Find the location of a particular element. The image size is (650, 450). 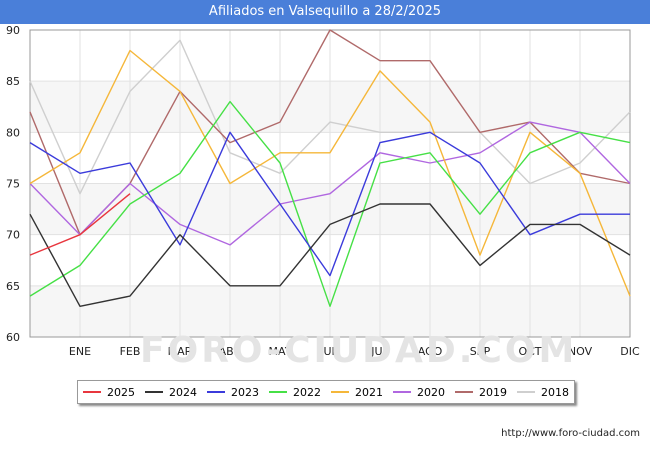

legend: 2025 2024 2023 2022 2021 2020 2019 2018 is located at coordinates (326, 392).